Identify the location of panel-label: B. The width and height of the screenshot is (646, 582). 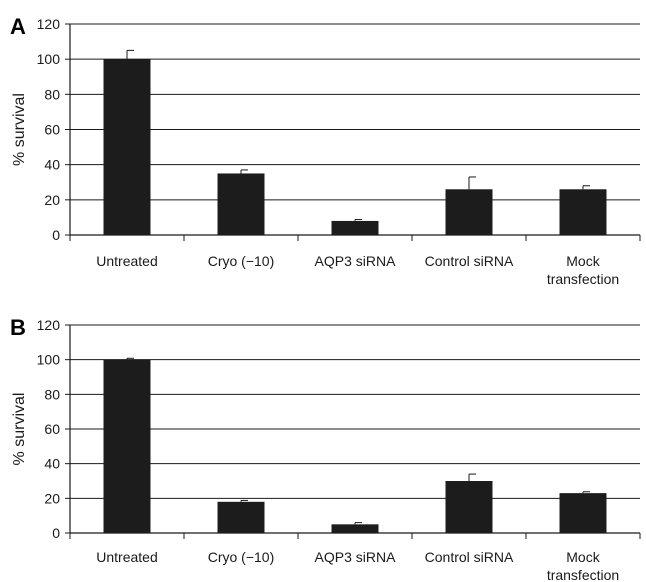
(18, 327).